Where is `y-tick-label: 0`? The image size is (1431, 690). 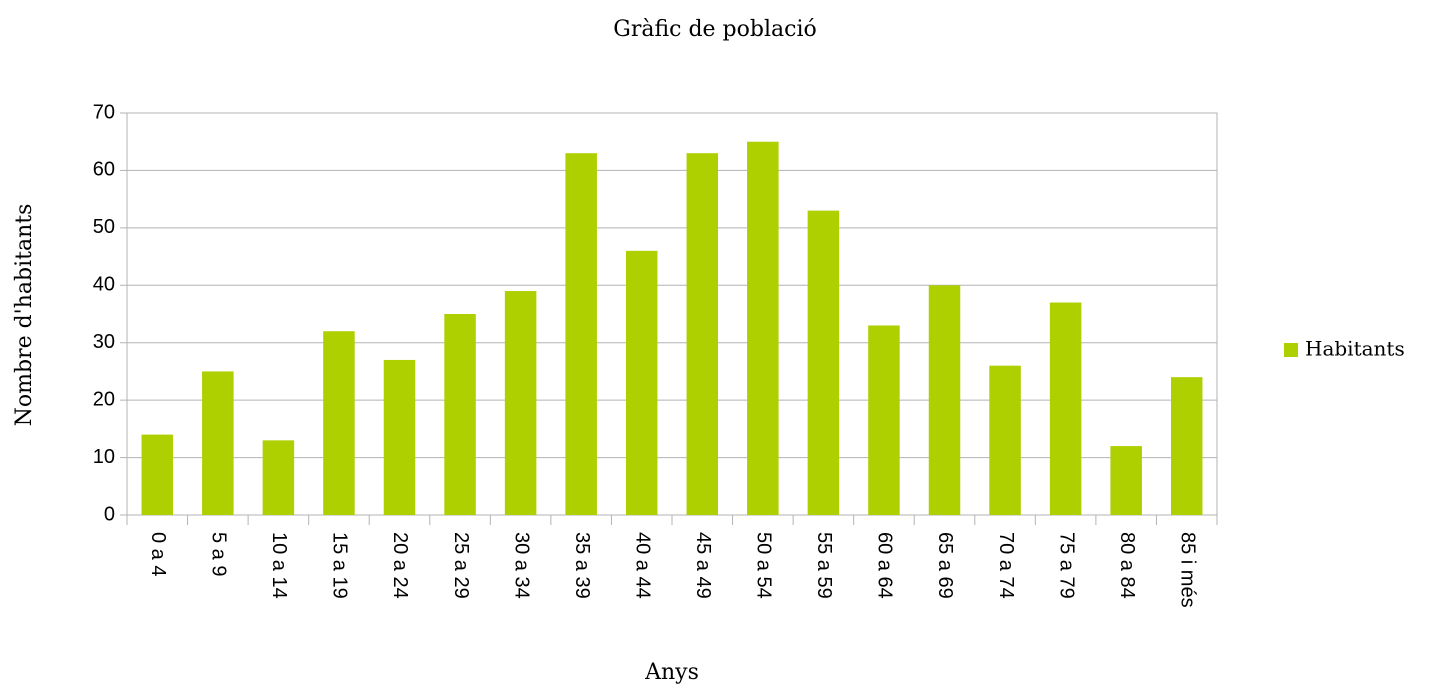
y-tick-label: 0 is located at coordinates (109, 514).